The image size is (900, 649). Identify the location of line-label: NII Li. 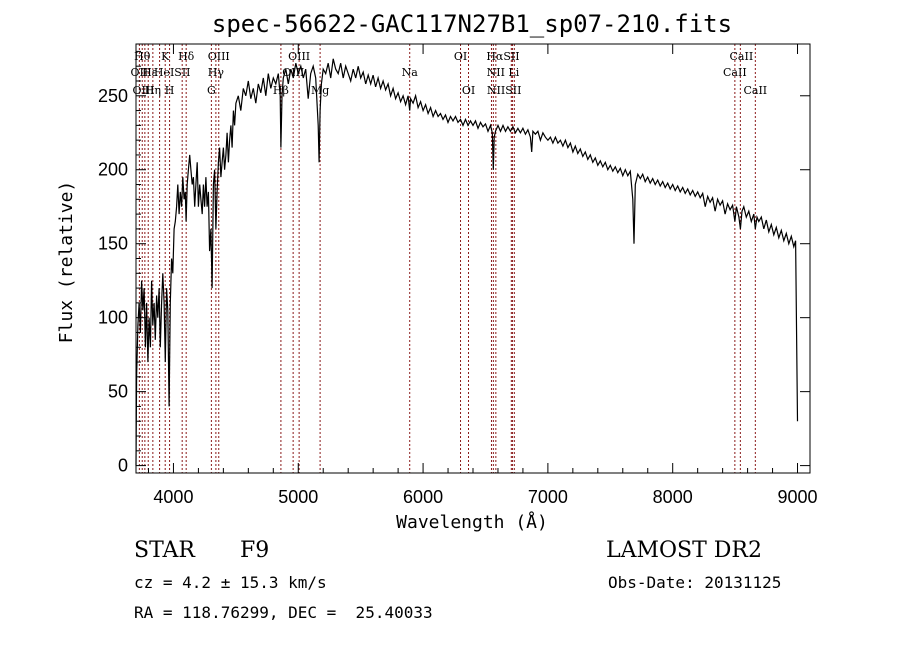
(503, 72).